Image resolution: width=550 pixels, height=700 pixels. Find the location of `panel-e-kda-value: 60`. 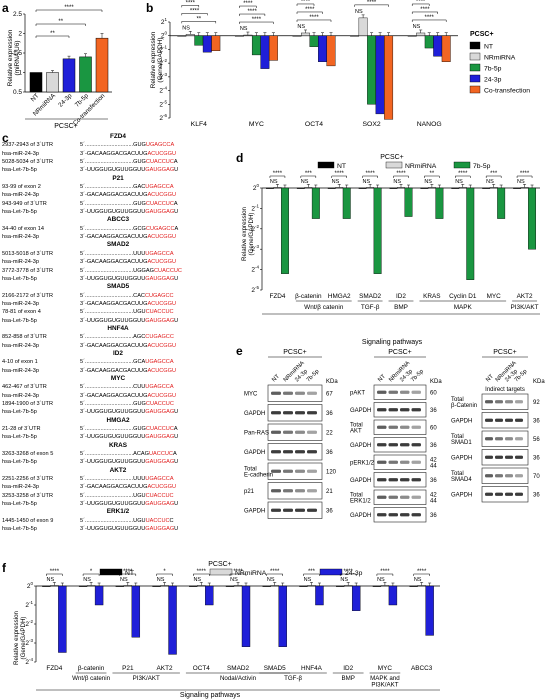

panel-e-kda-value: 60 is located at coordinates (433, 428).